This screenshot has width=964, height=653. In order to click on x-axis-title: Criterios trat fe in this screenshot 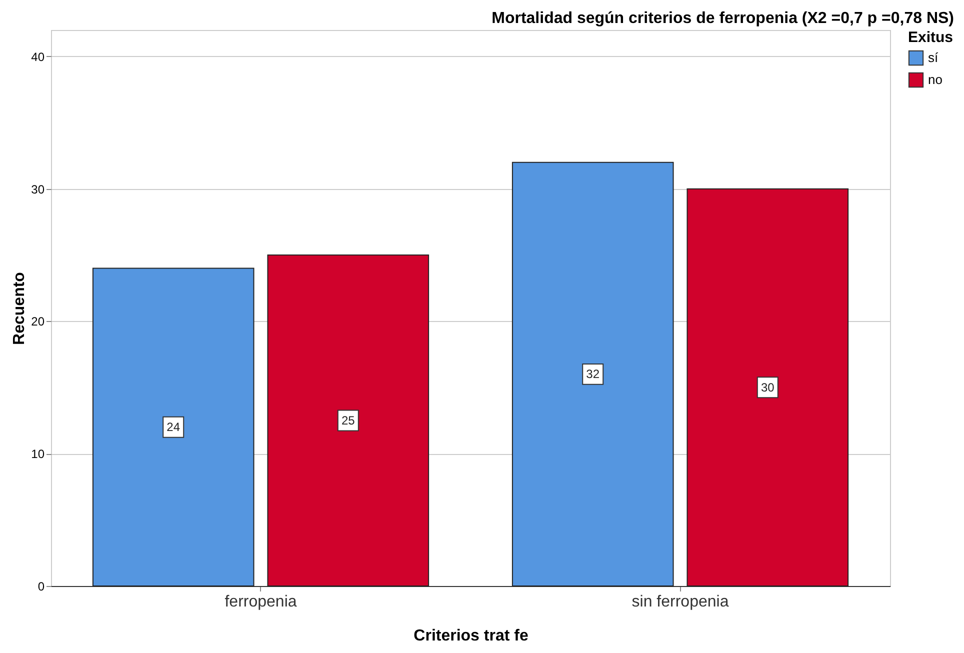, I will do `click(471, 636)`.